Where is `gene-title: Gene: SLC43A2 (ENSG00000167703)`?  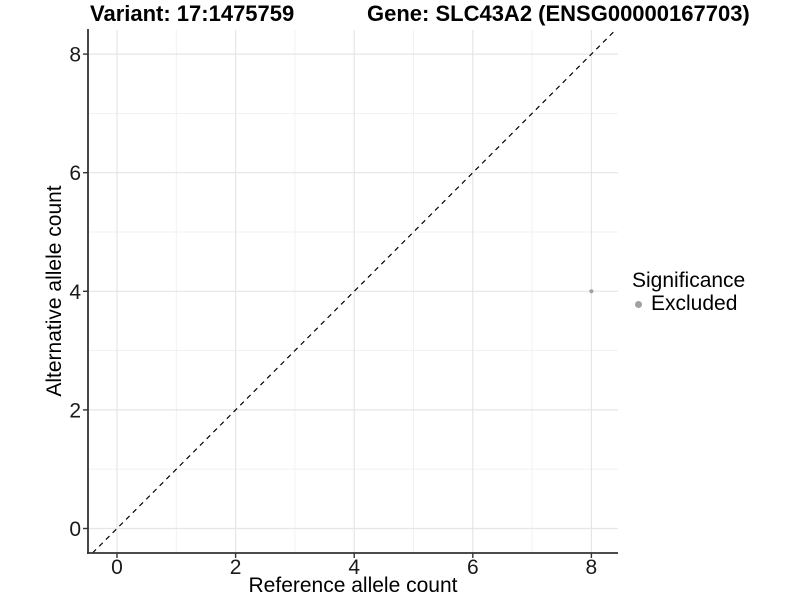 gene-title: Gene: SLC43A2 (ENSG00000167703) is located at coordinates (558, 13).